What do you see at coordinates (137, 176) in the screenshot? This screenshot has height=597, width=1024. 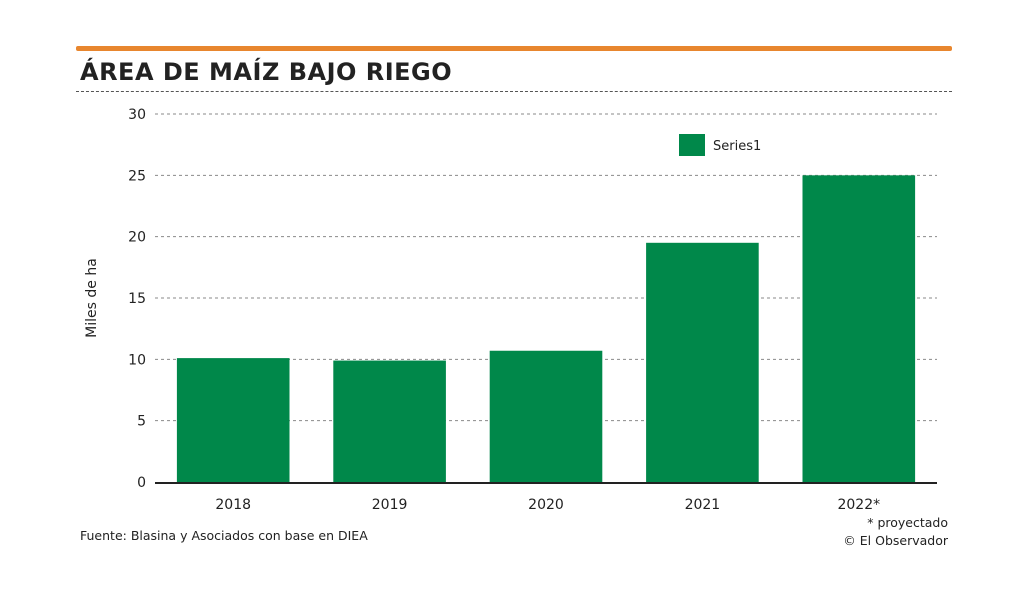 I see `y-tick-label: 25` at bounding box center [137, 176].